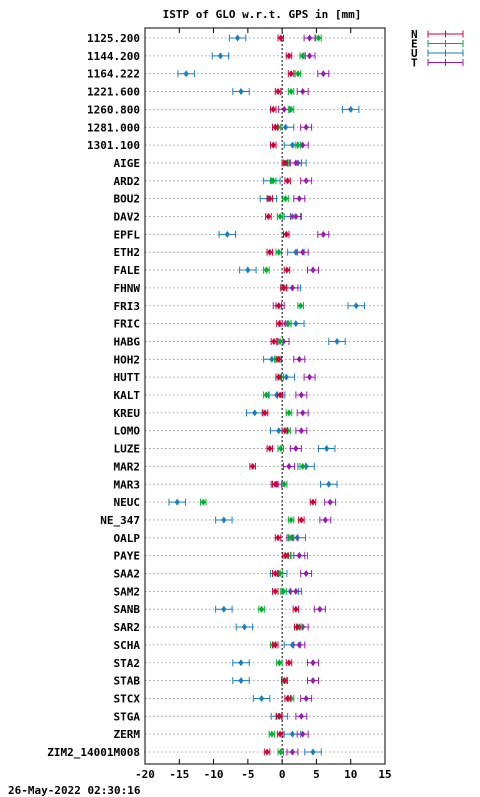  I want to click on station-label: EPFL, so click(127, 234).